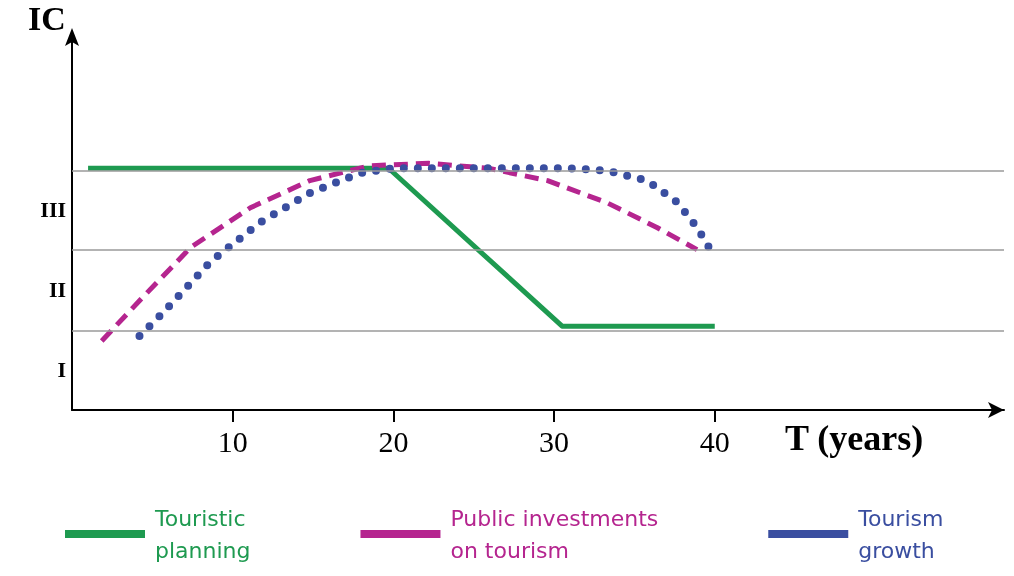 This screenshot has height=576, width=1014. What do you see at coordinates (900, 534) in the screenshot?
I see `legend-label: Tourism growth` at bounding box center [900, 534].